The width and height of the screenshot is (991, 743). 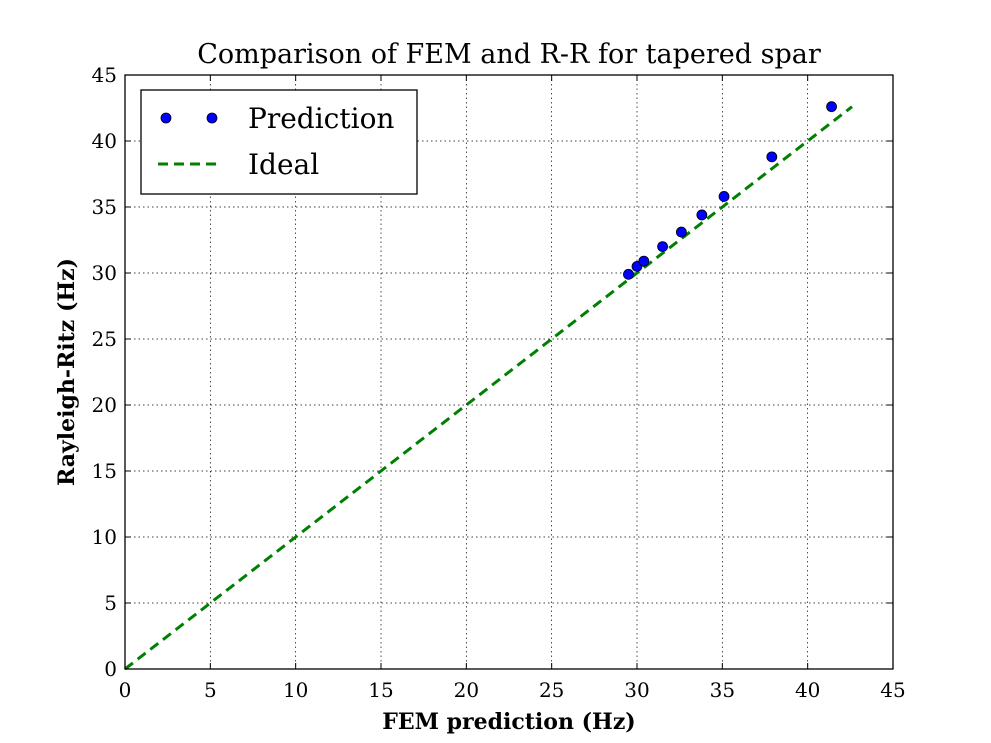 What do you see at coordinates (110, 669) in the screenshot?
I see `y-tick-label: 0` at bounding box center [110, 669].